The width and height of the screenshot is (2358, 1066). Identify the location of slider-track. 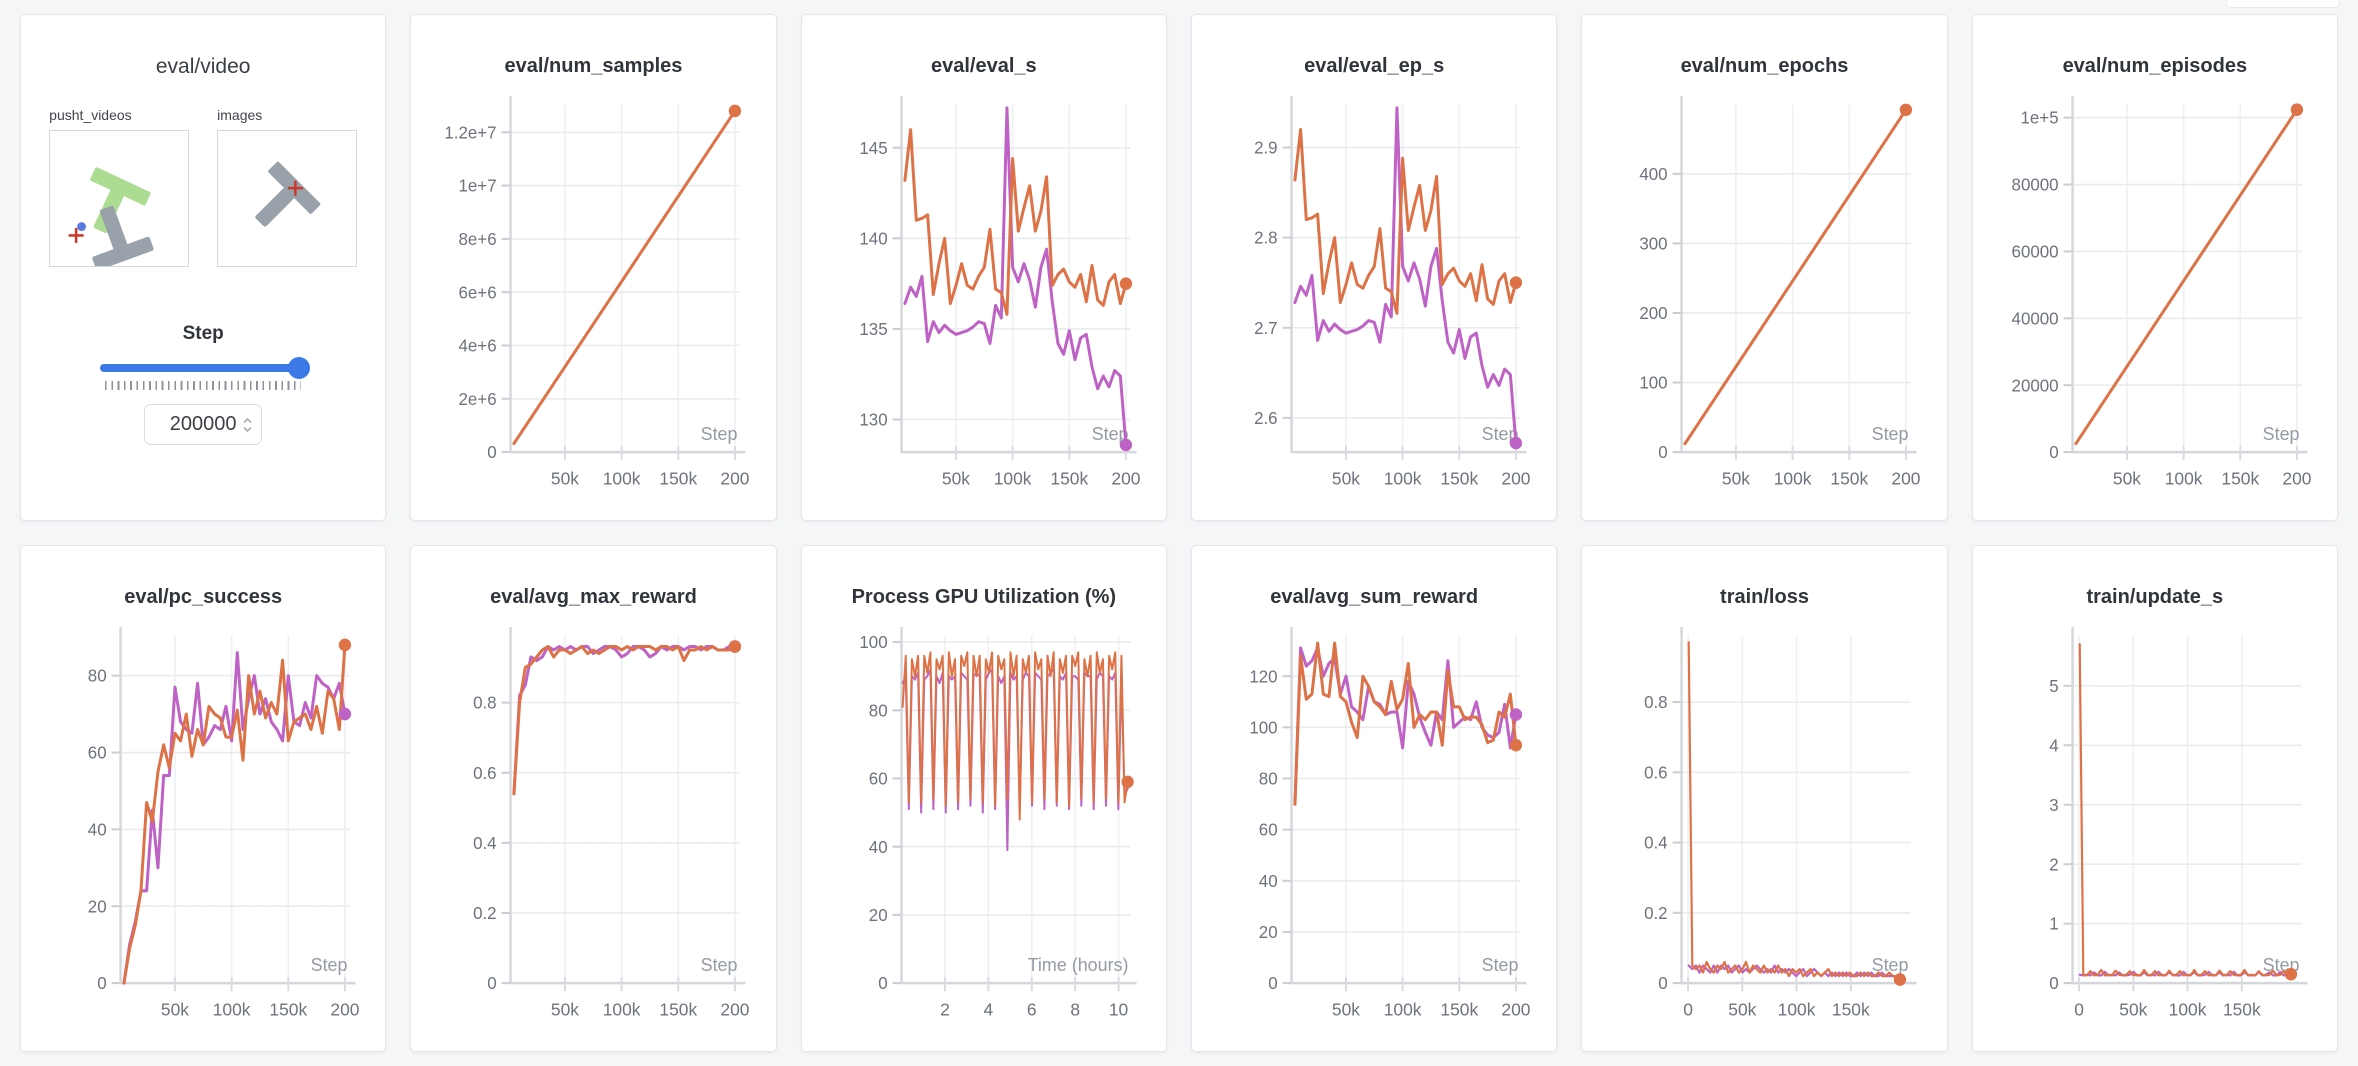
(203, 368).